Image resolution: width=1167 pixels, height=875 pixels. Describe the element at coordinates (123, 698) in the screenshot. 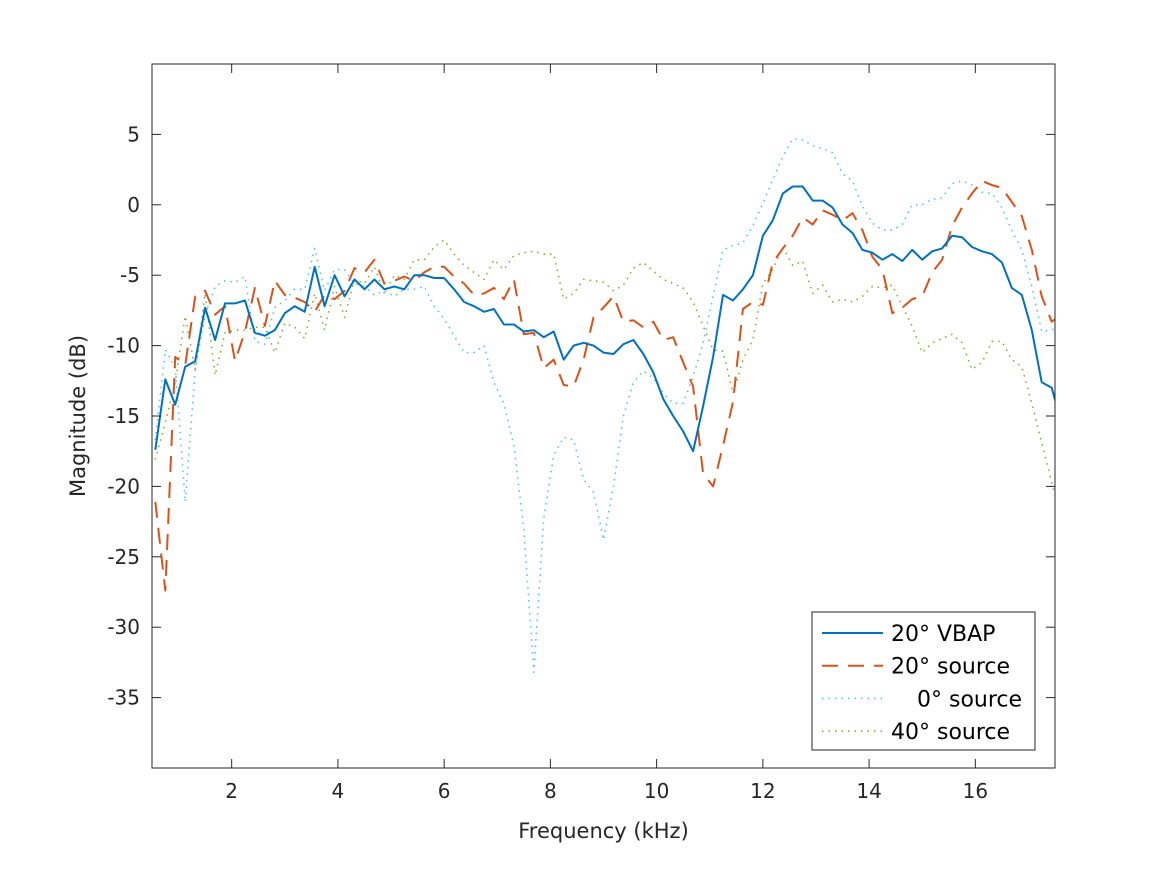

I see `y-tick-label: -35` at that location.